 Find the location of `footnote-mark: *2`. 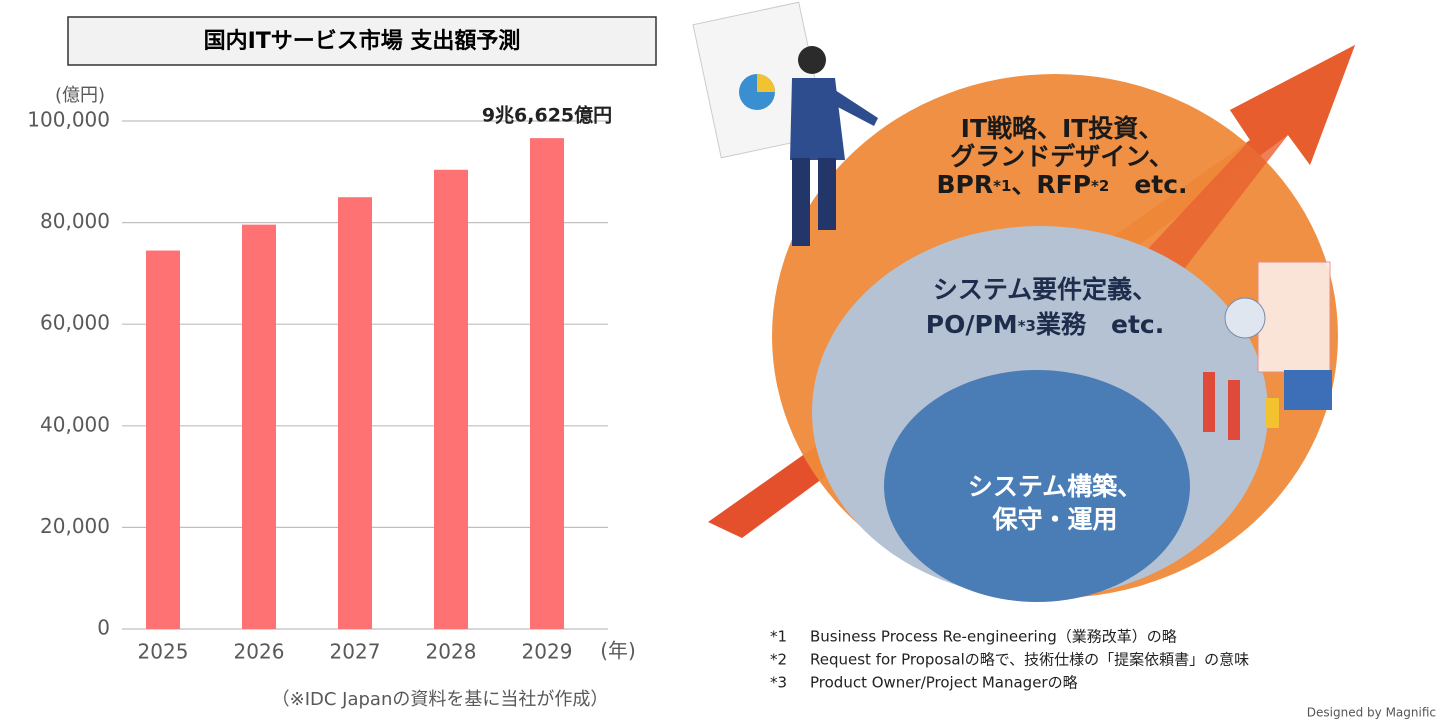

footnote-mark: *2 is located at coordinates (778, 660).